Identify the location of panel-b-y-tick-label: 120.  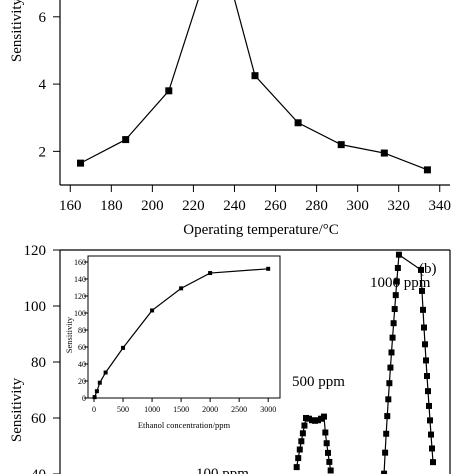
(35, 251).